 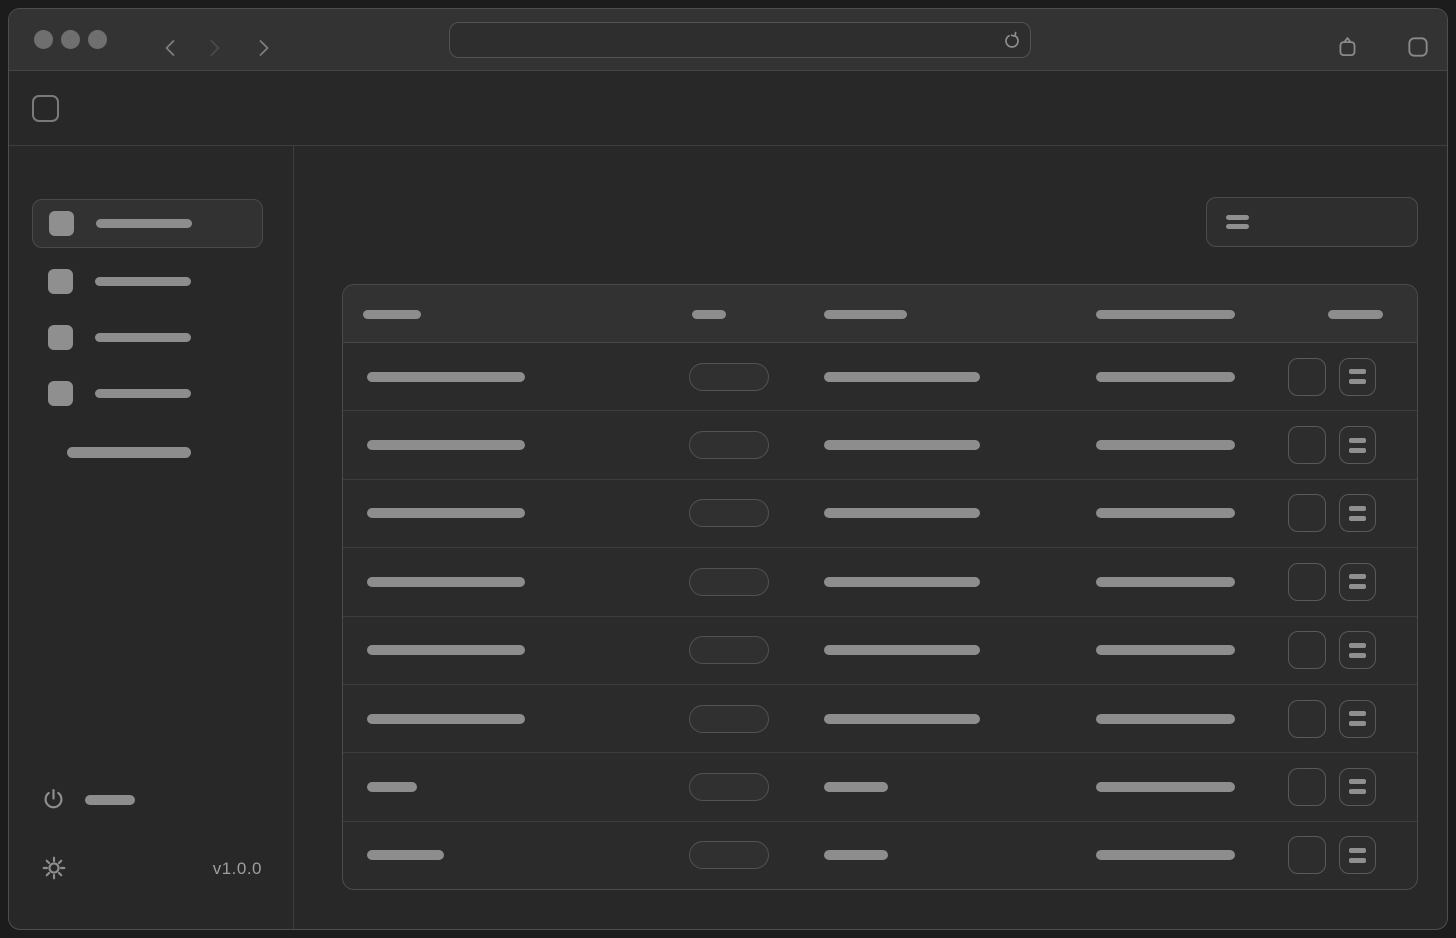 I want to click on theme-toggle-button, so click(x=54, y=868).